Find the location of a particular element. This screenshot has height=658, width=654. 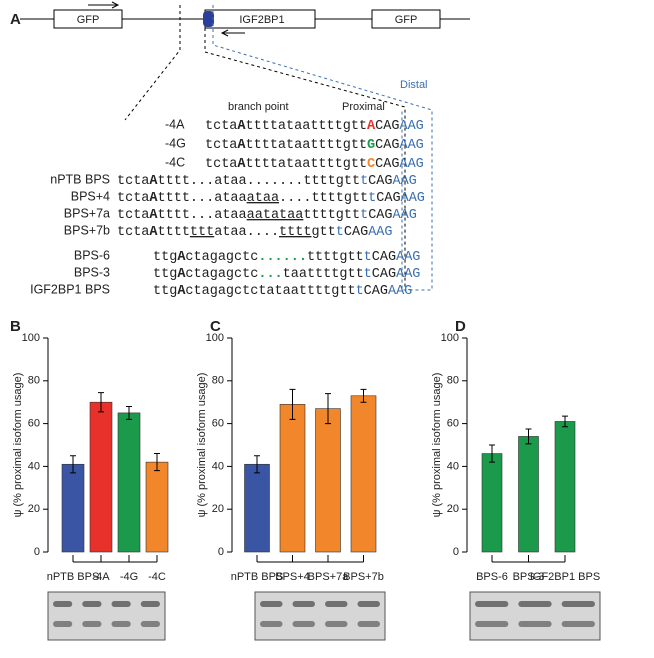

sequence: ttgActagagctctataattttgtttCAGAAG is located at coordinates (282, 291).